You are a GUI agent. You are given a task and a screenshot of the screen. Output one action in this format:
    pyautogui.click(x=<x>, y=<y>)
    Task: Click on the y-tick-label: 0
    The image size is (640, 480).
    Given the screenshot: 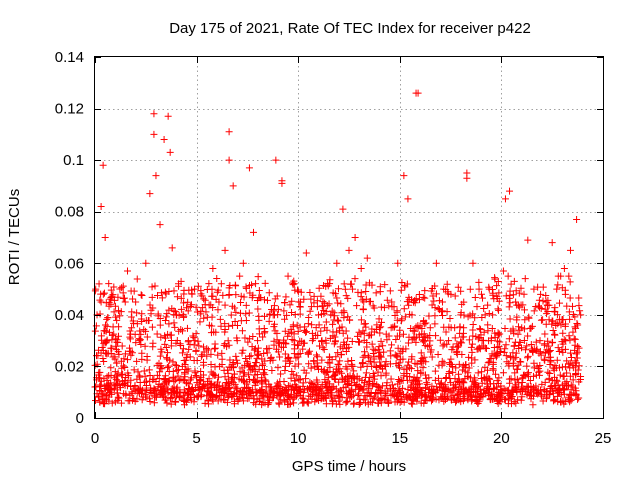 What is the action you would take?
    pyautogui.click(x=80, y=418)
    